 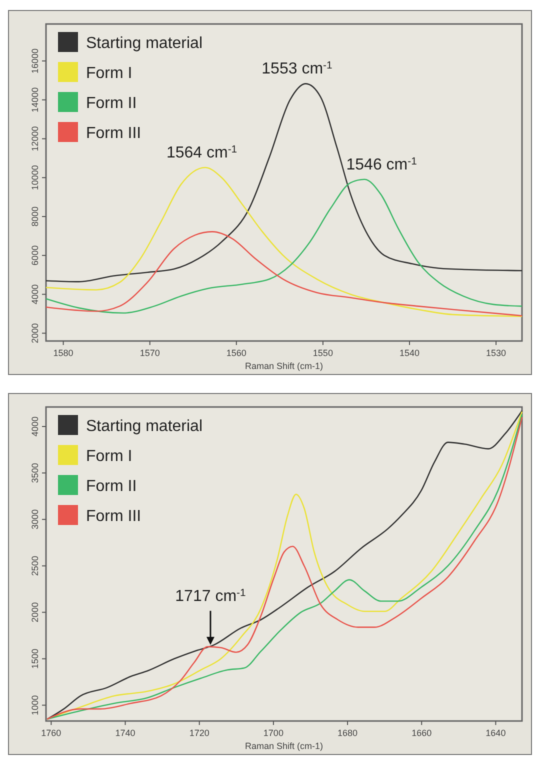 I want to click on x-tick-label: 1550, so click(x=322, y=353).